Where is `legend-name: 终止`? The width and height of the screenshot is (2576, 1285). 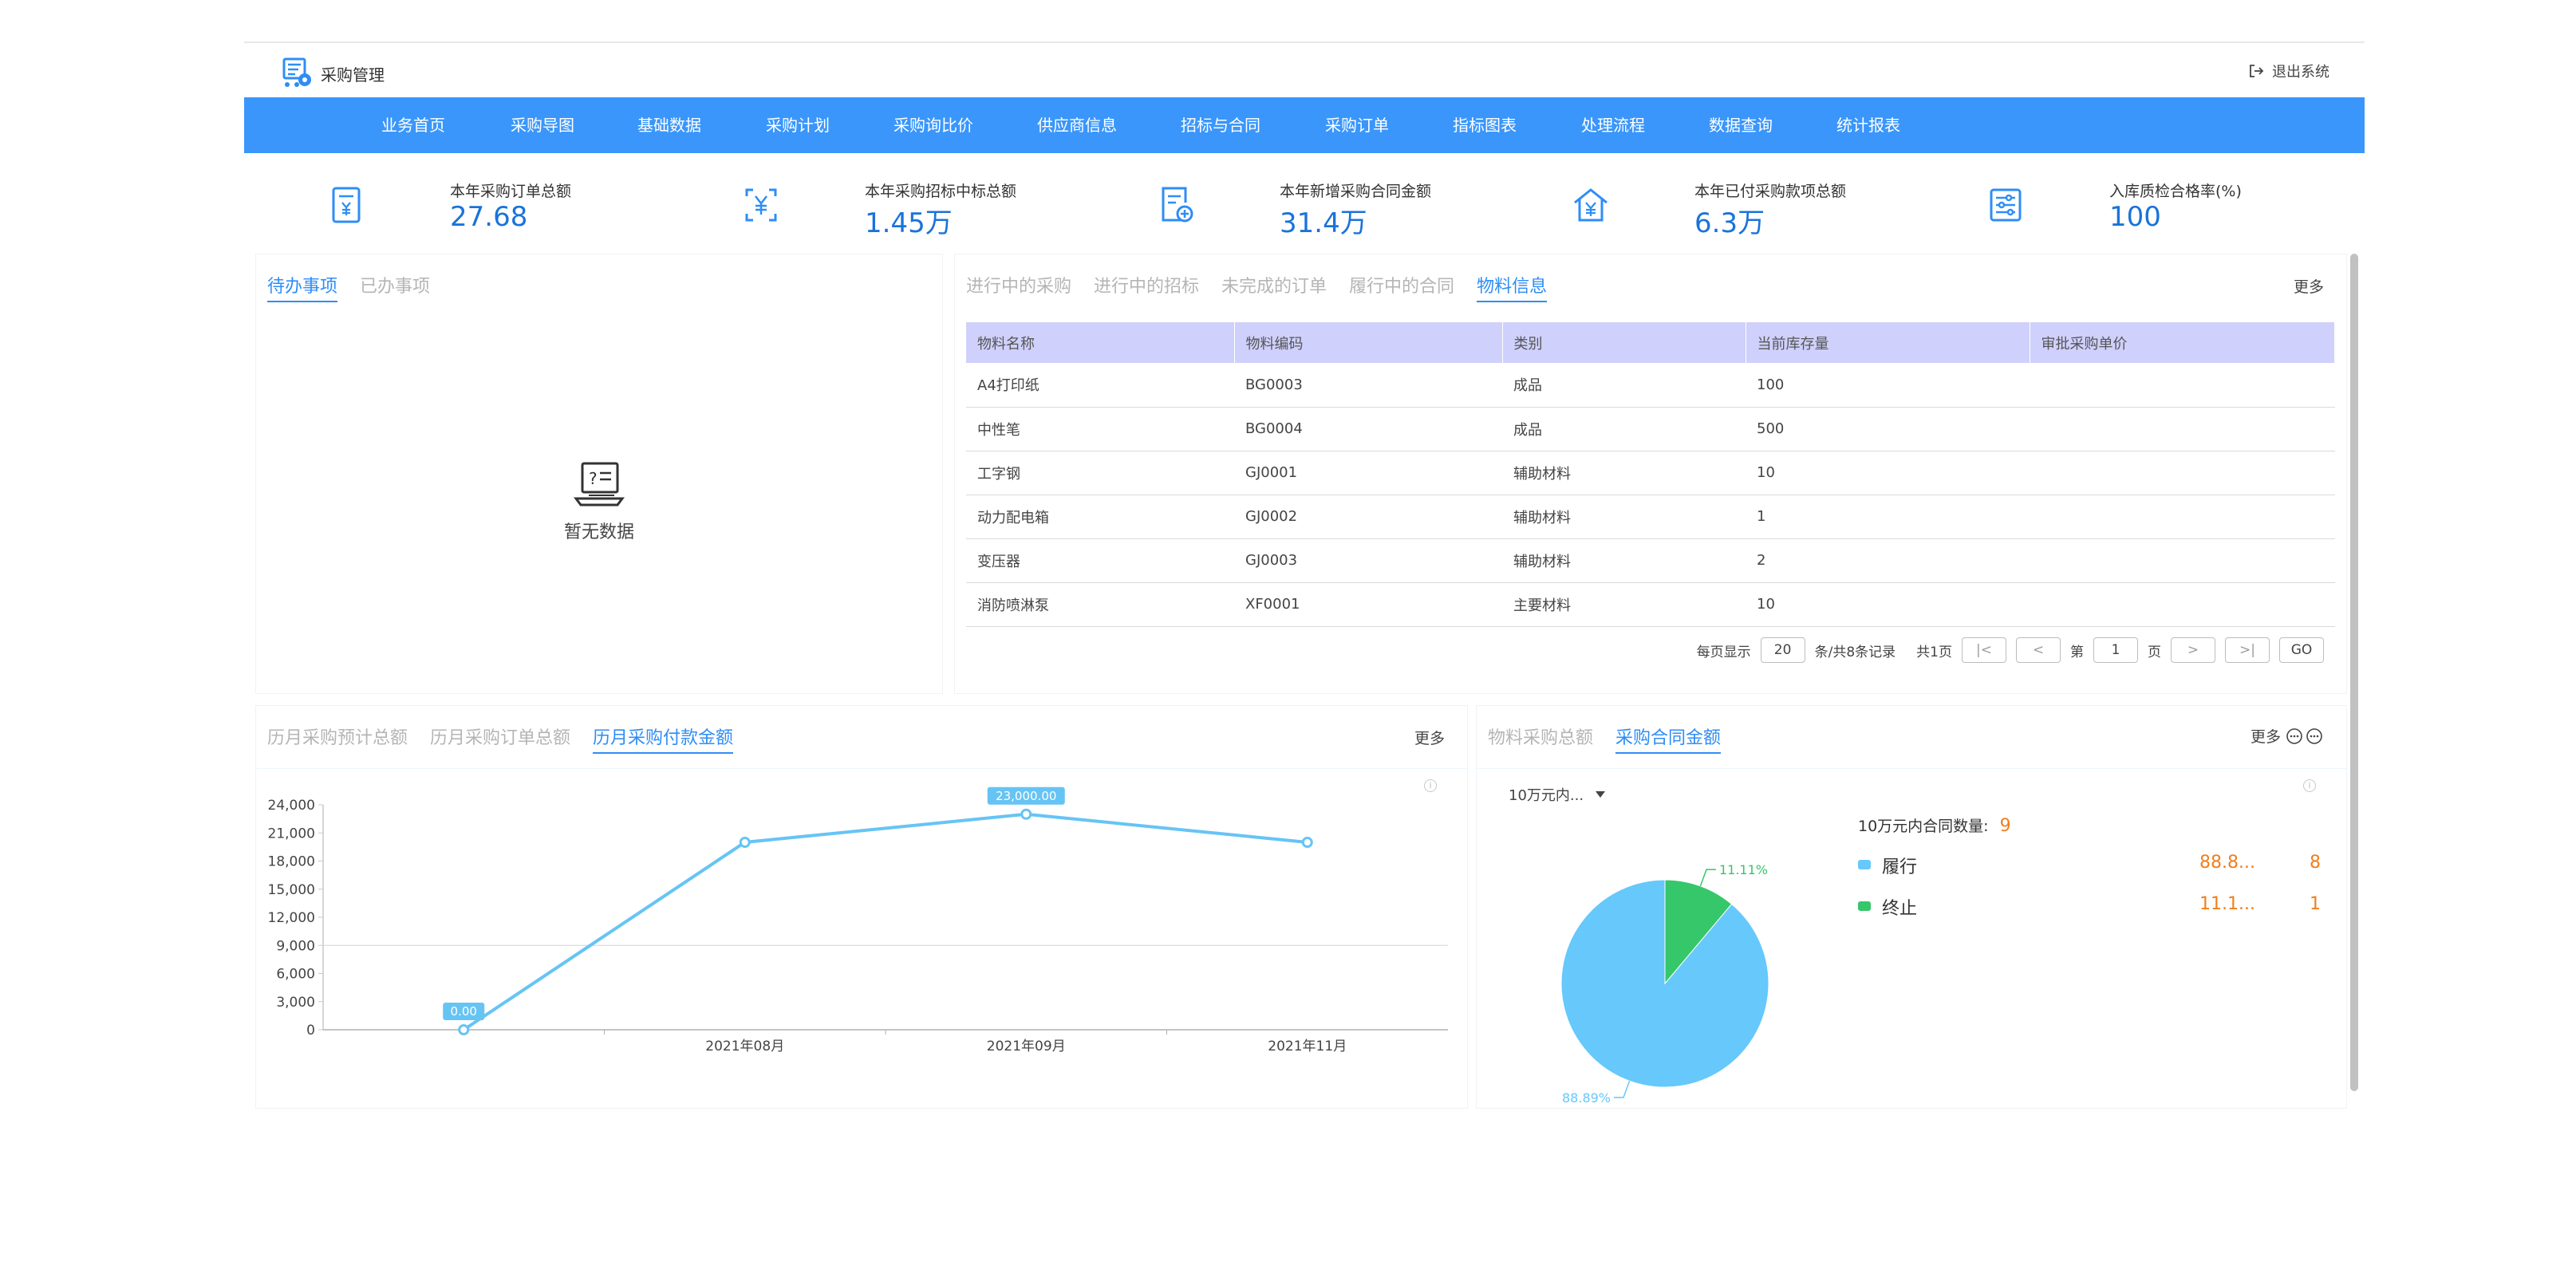 legend-name: 终止 is located at coordinates (1900, 909).